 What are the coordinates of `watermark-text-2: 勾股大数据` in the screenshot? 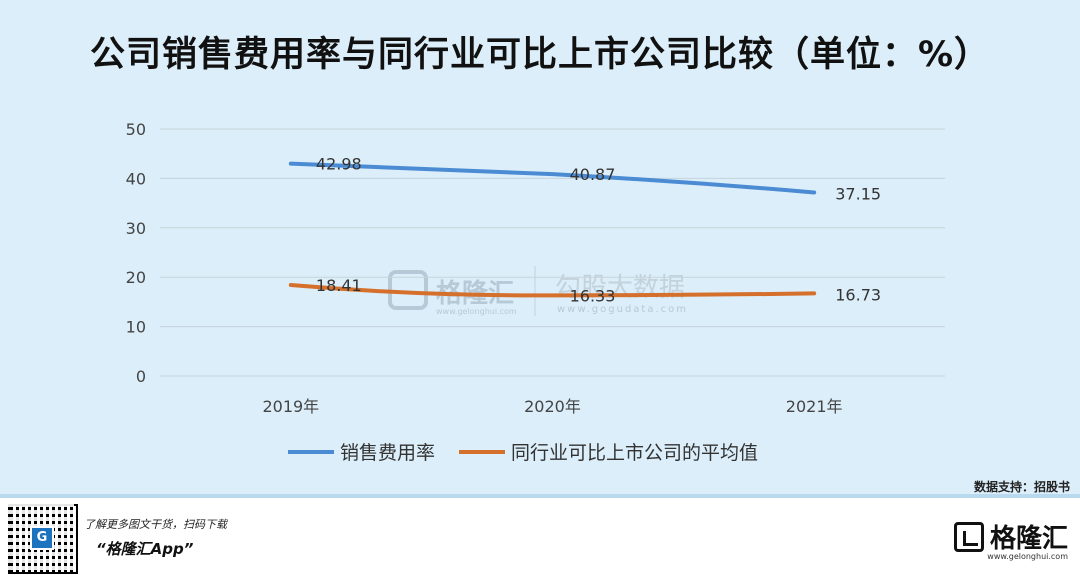 It's located at (620, 288).